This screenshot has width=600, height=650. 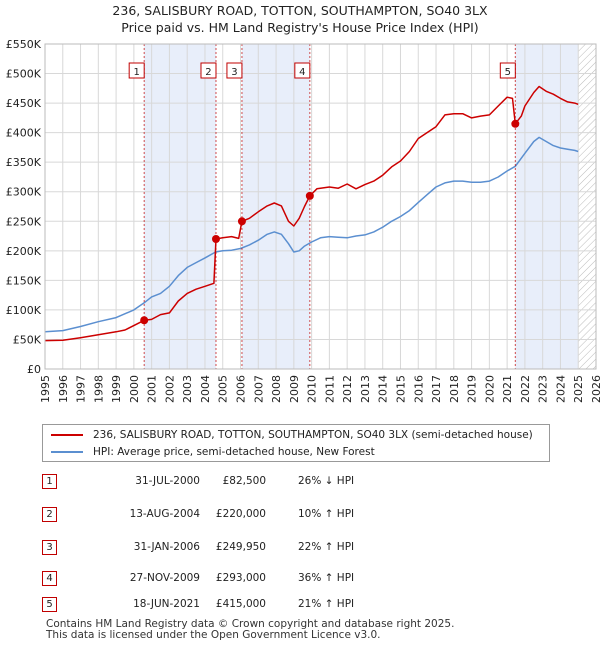 I want to click on sale-label-number: 2, so click(x=208, y=72).